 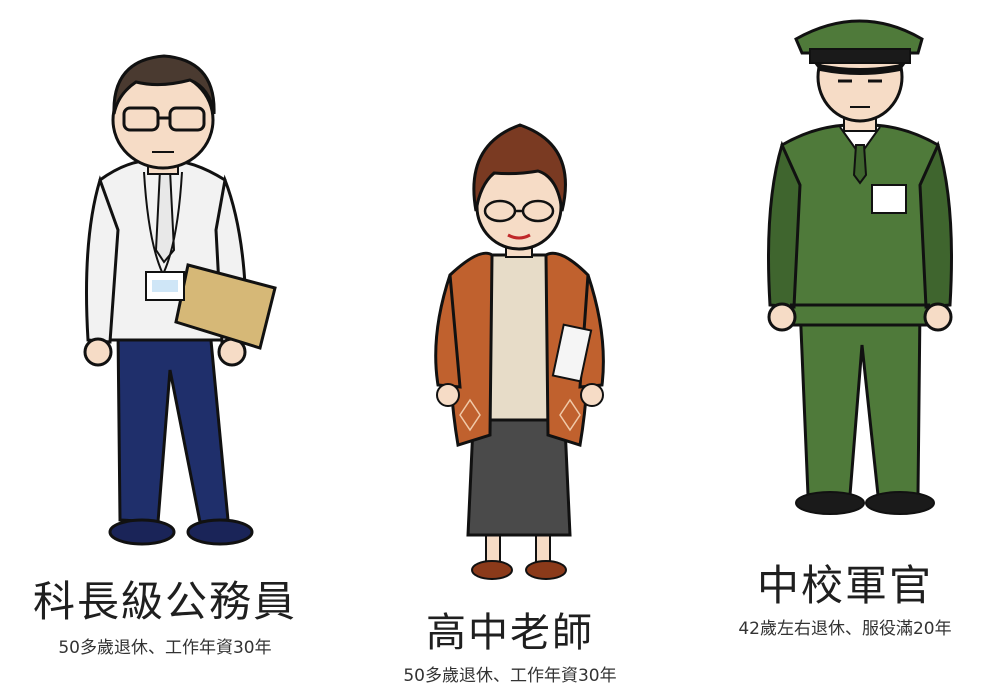 I want to click on military-officer-illustration, so click(x=860, y=267).